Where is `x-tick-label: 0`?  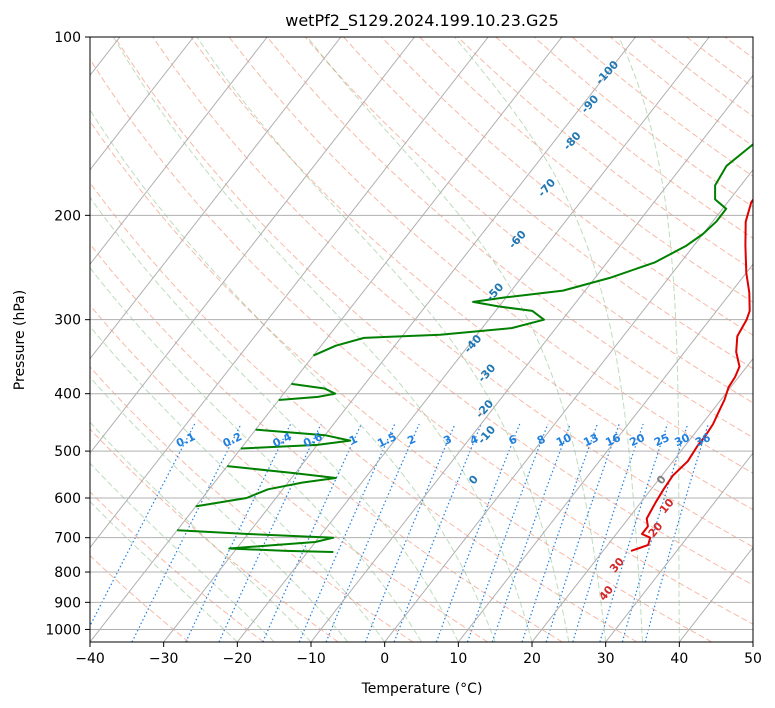 x-tick-label: 0 is located at coordinates (384, 659).